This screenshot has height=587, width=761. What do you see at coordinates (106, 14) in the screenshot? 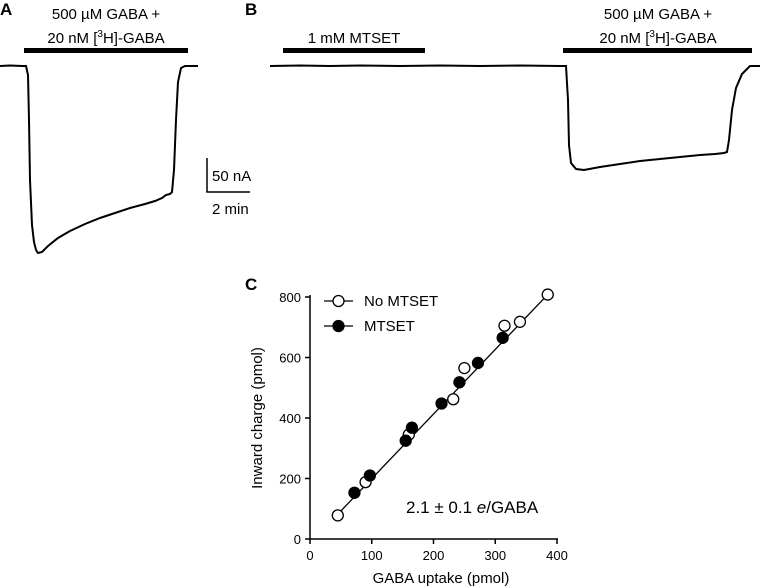
I see `panel-a-bar-label-line1: 500 µM GABA +` at bounding box center [106, 14].